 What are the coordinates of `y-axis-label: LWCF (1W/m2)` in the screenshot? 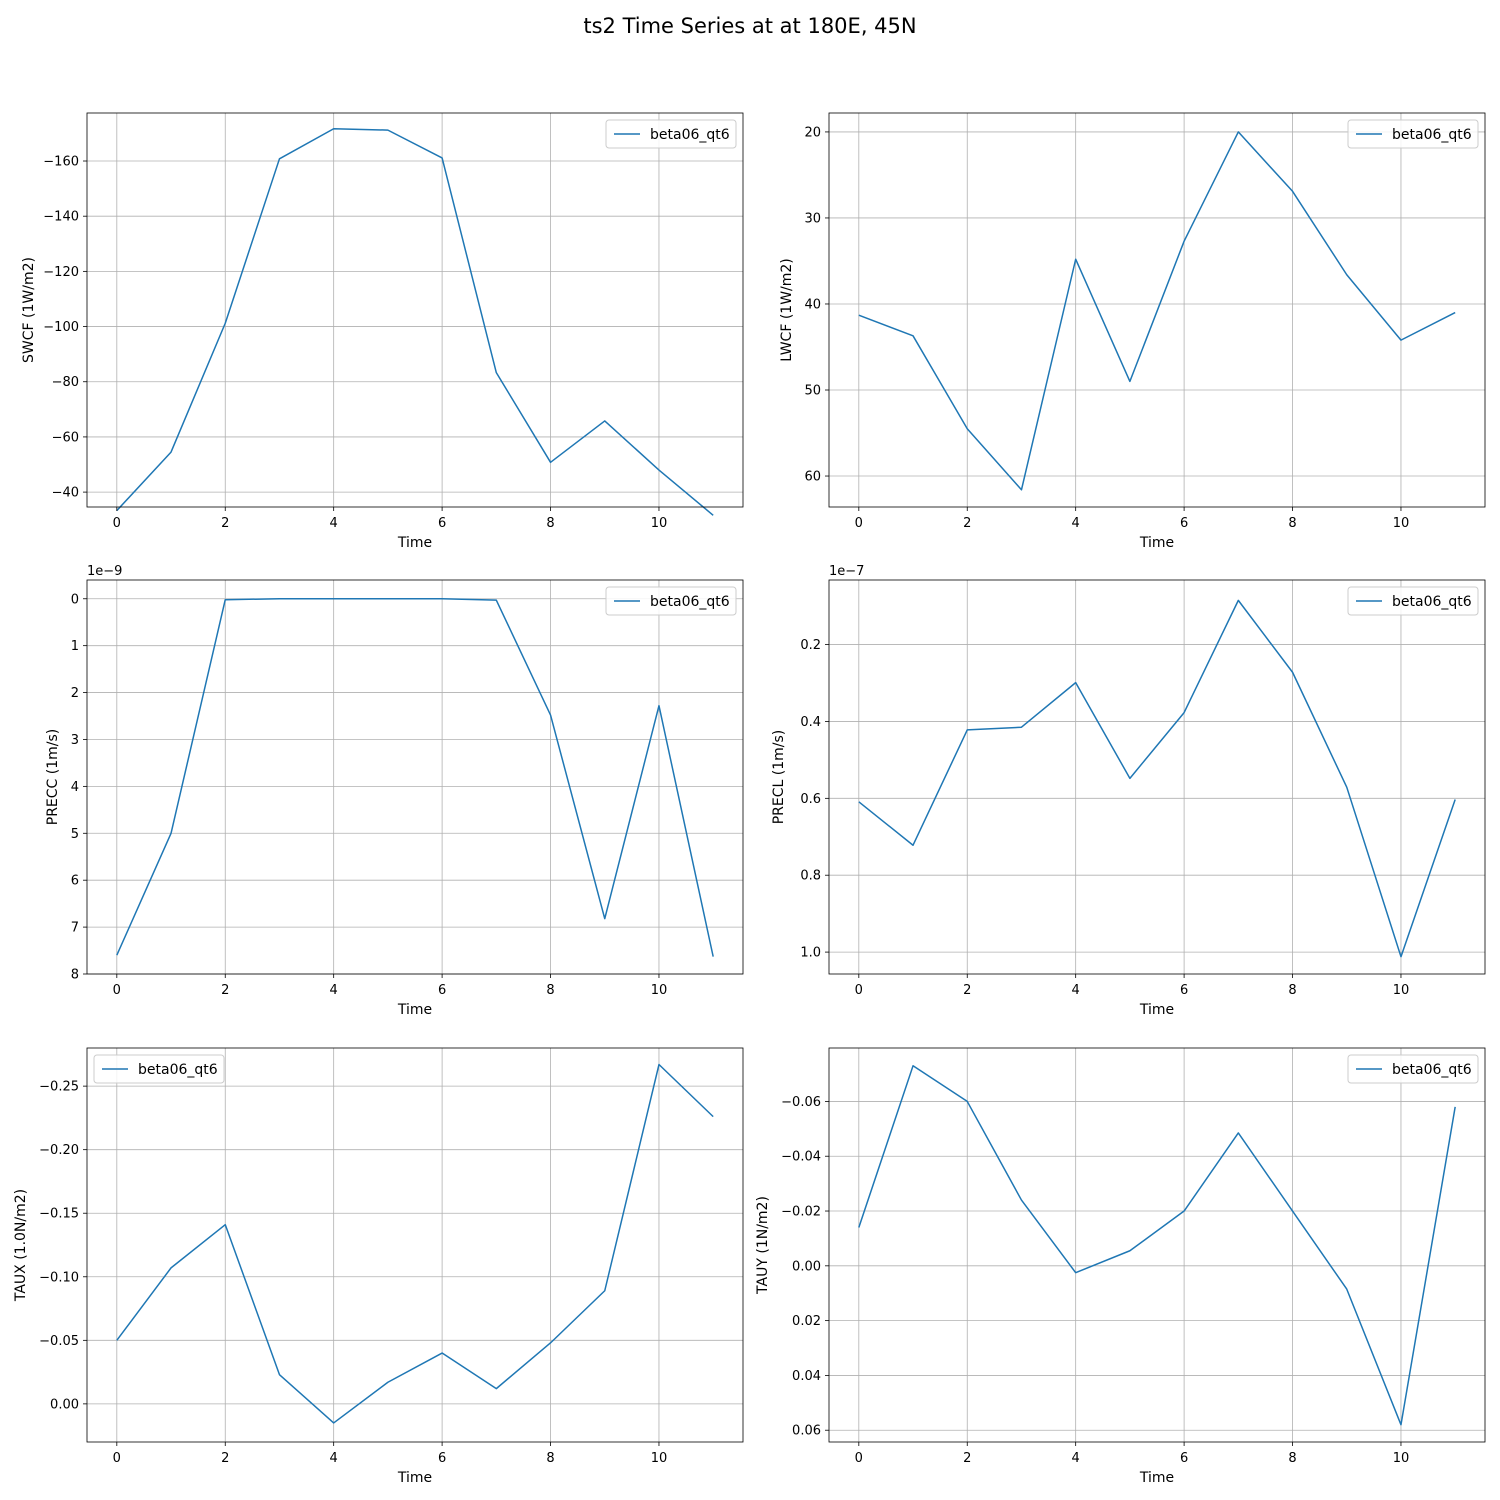 It's located at (787, 310).